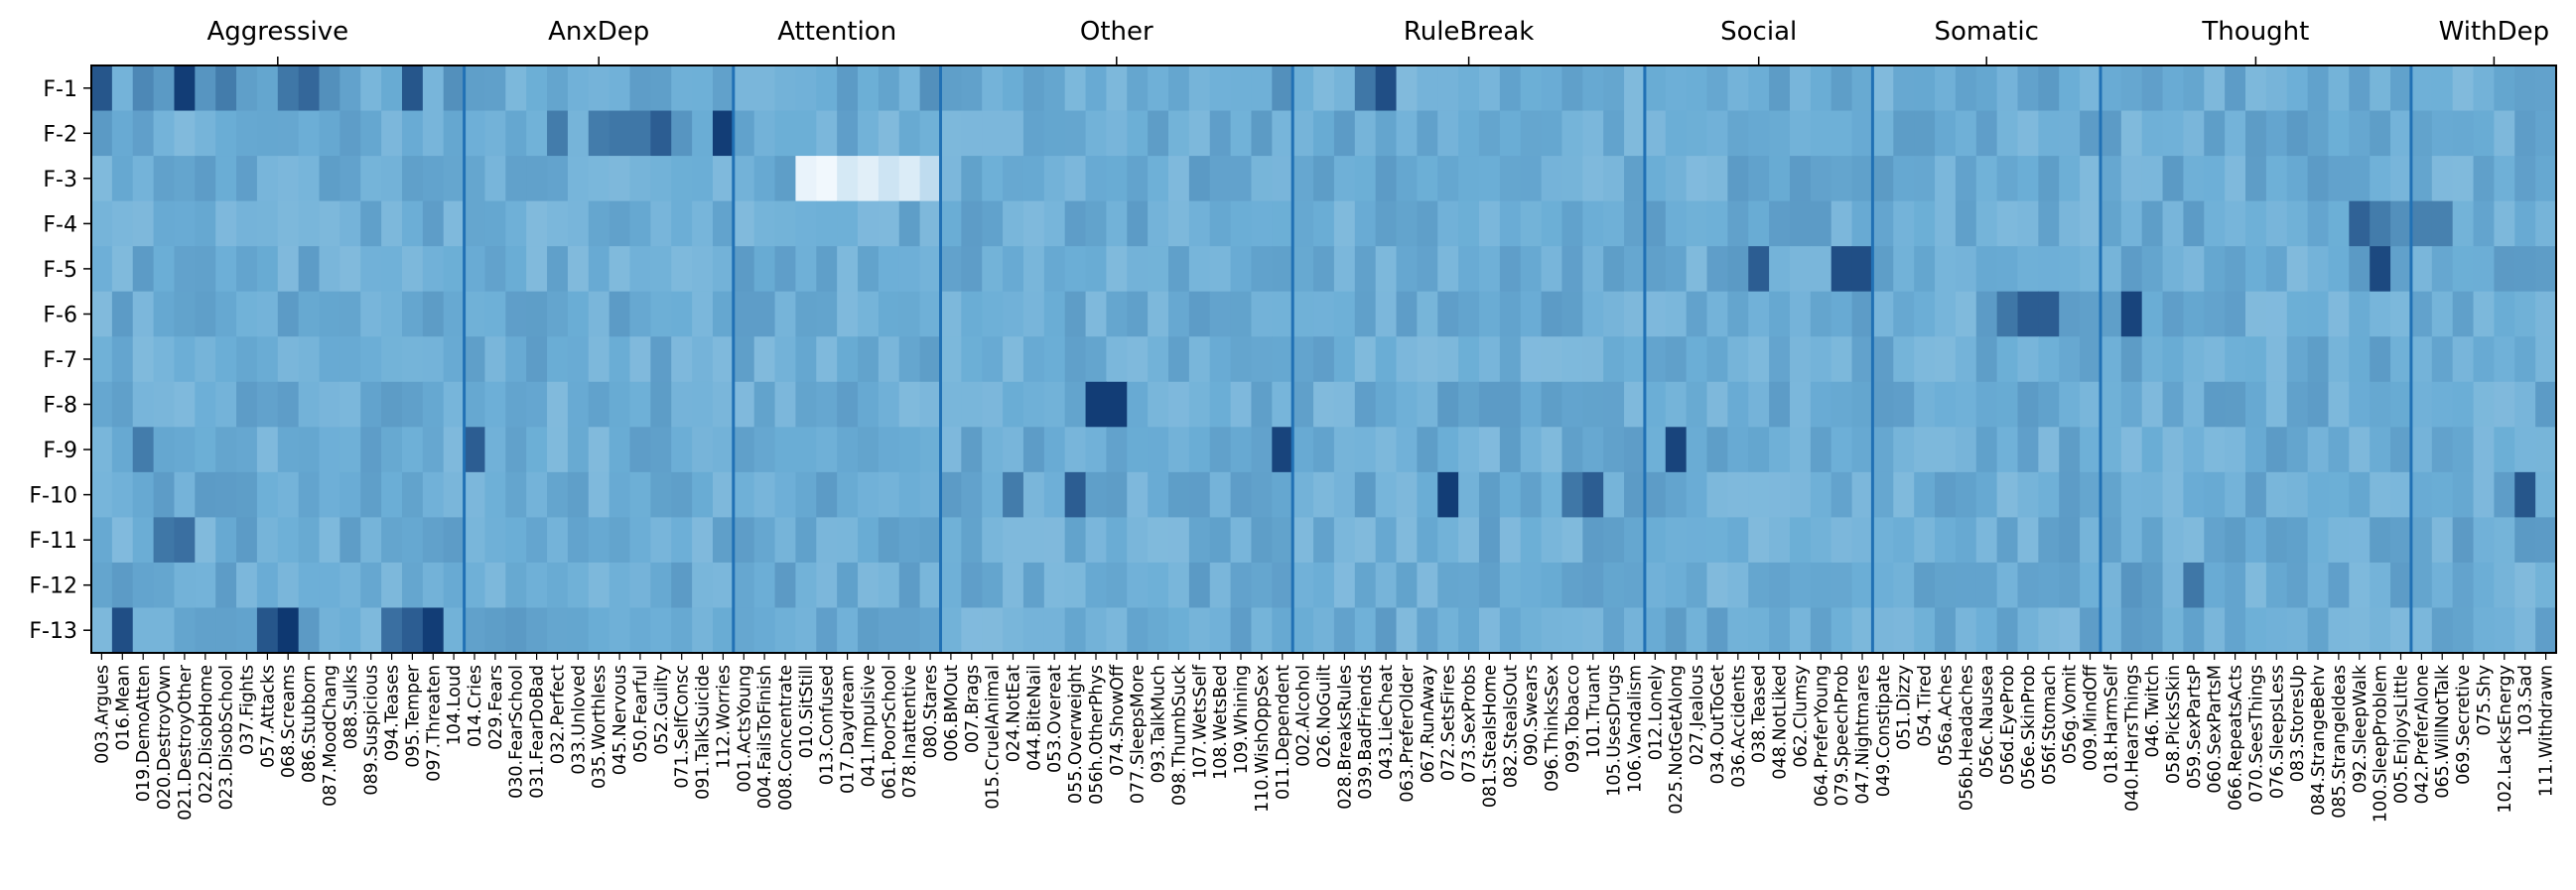 This screenshot has width=2576, height=890. What do you see at coordinates (2443, 731) in the screenshot?
I see `column-label: 065.WillNotTalk` at bounding box center [2443, 731].